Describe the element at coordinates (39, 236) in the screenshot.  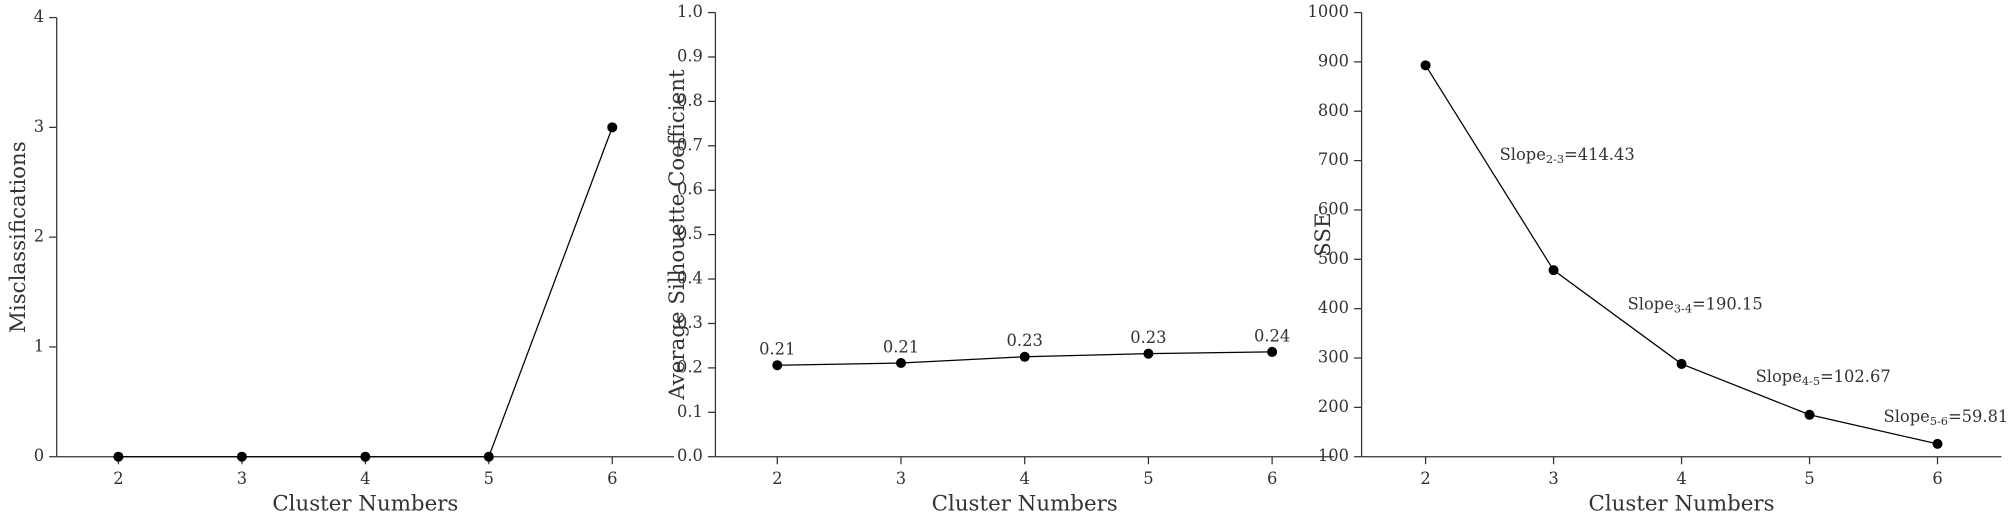
I see `y-tick-label: 2` at that location.